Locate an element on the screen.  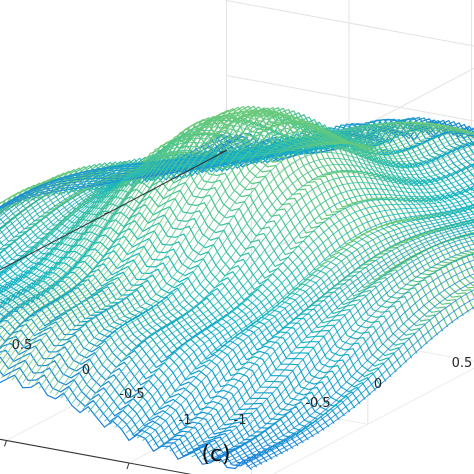
y-tick-label: 0.5 is located at coordinates (462, 363).